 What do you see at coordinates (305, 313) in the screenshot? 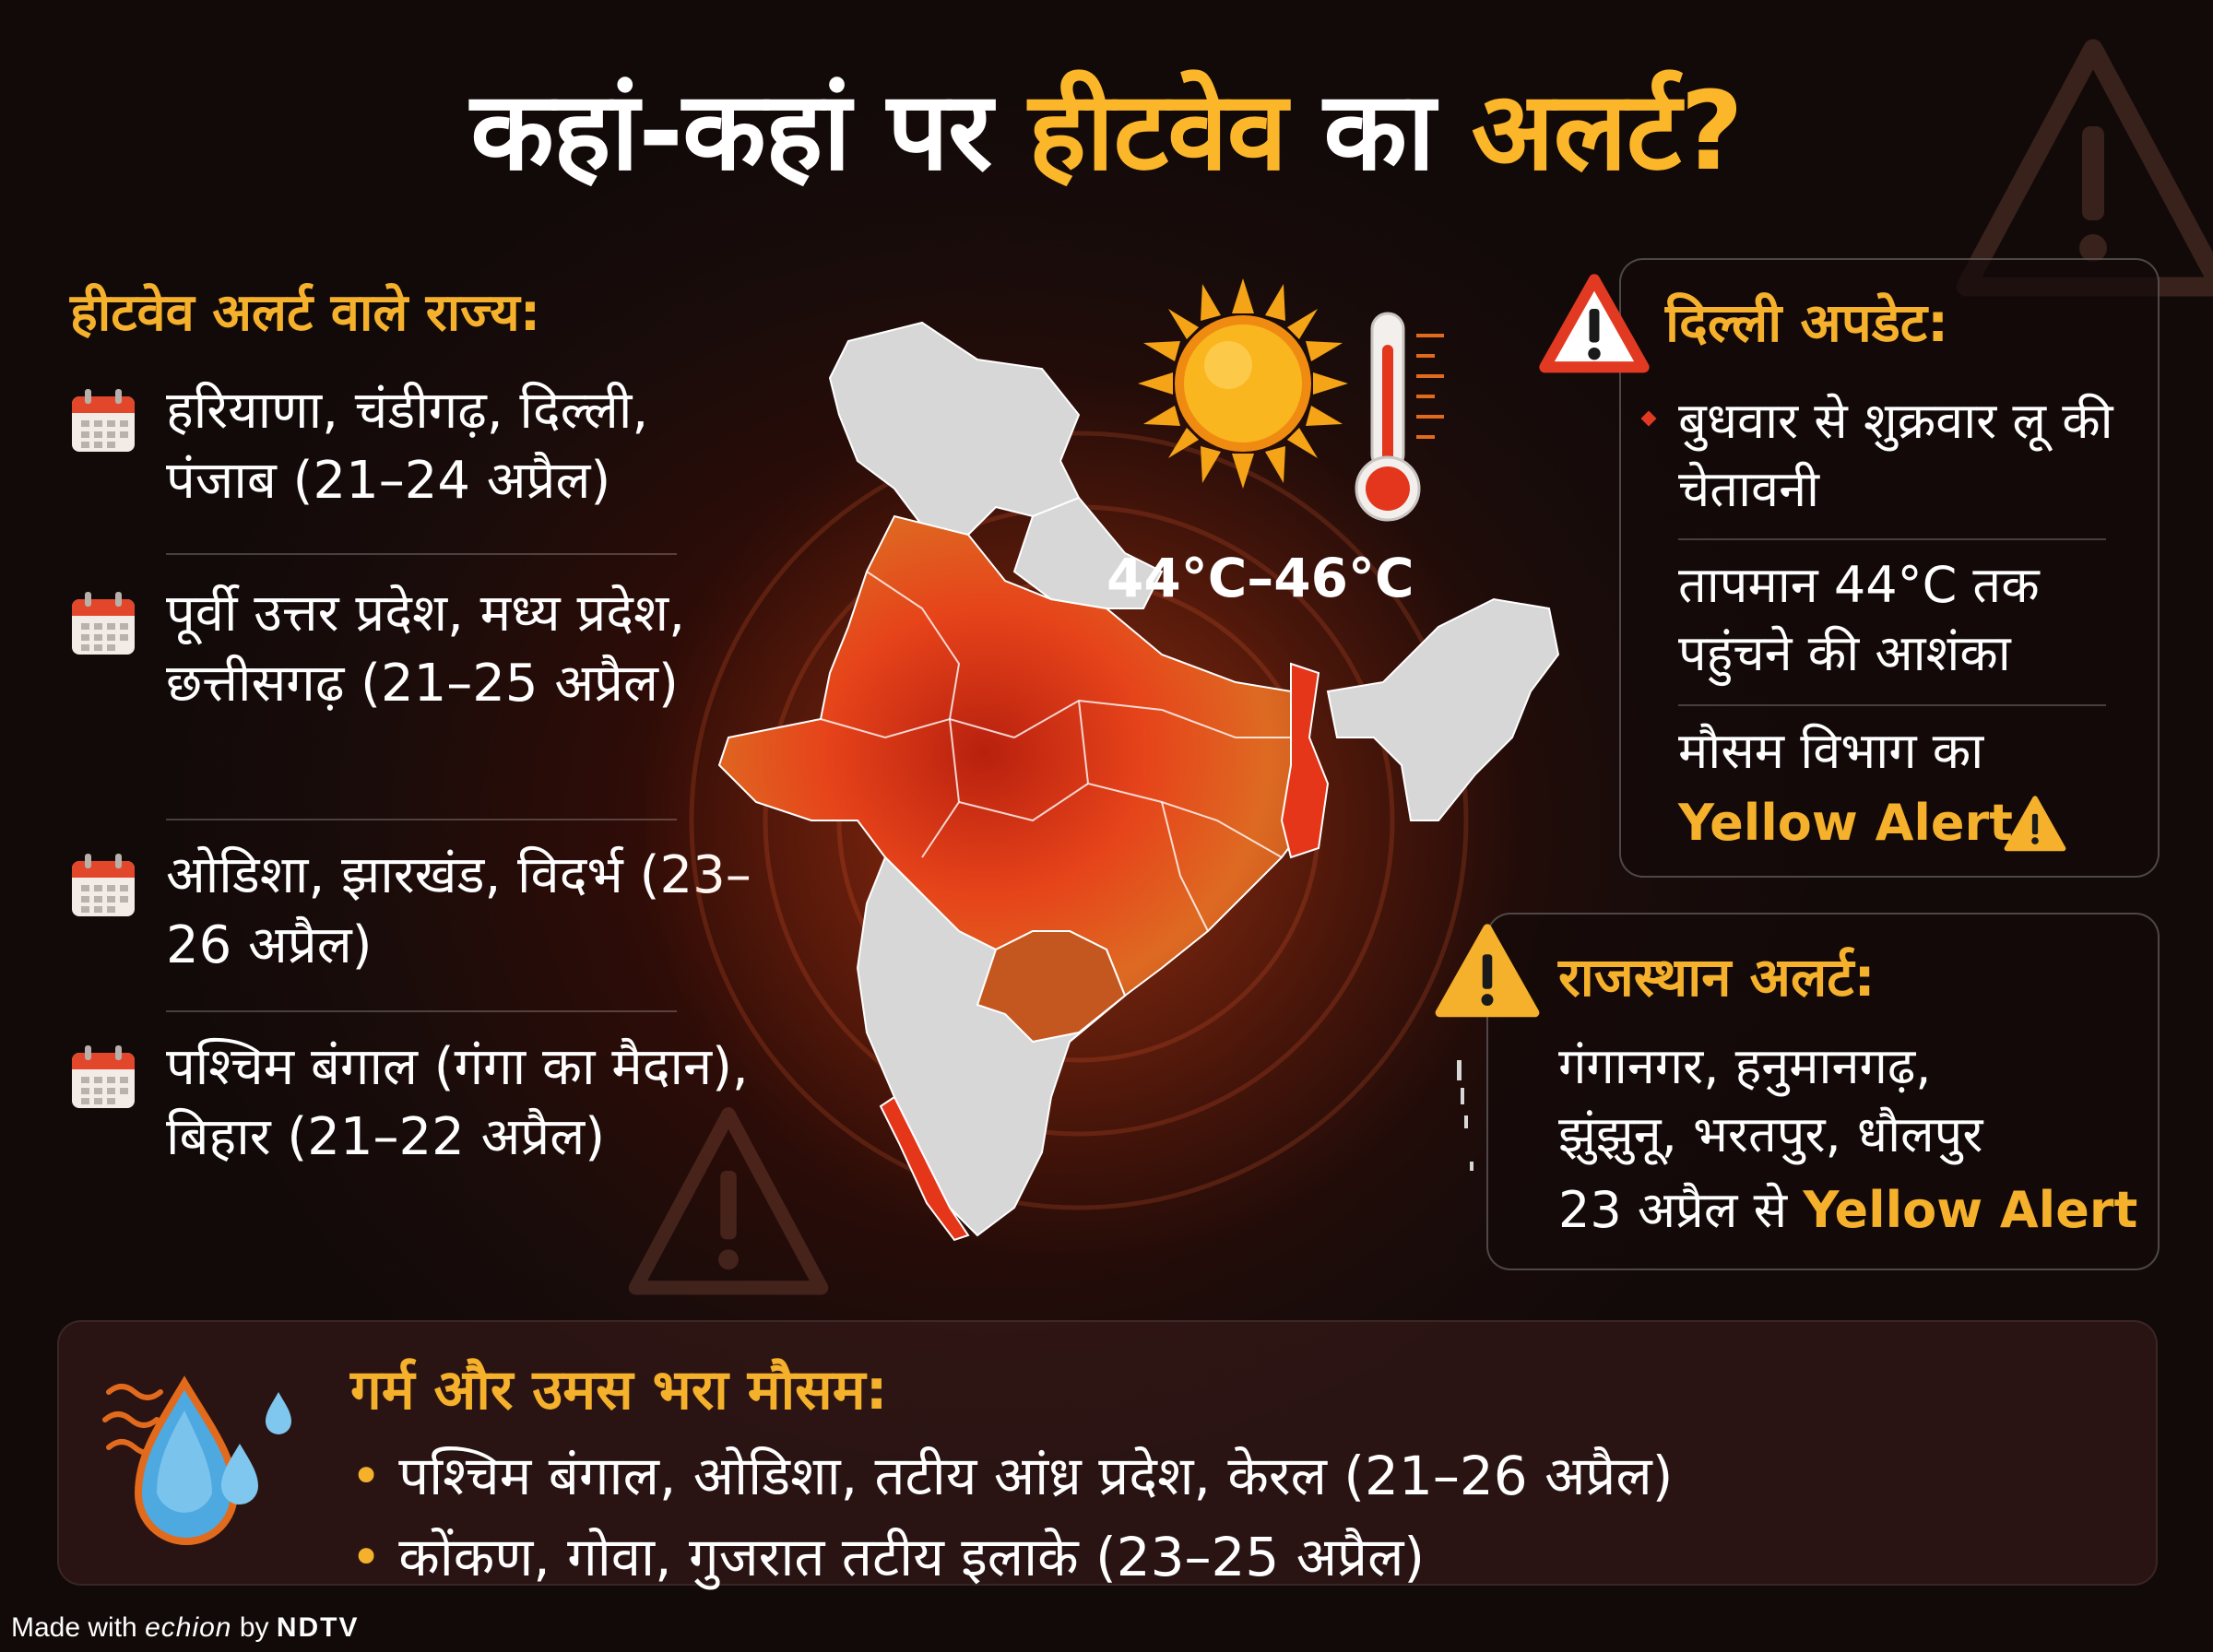
I see `left-heading: हीटवेव अलर्ट वाले राज्य:` at bounding box center [305, 313].